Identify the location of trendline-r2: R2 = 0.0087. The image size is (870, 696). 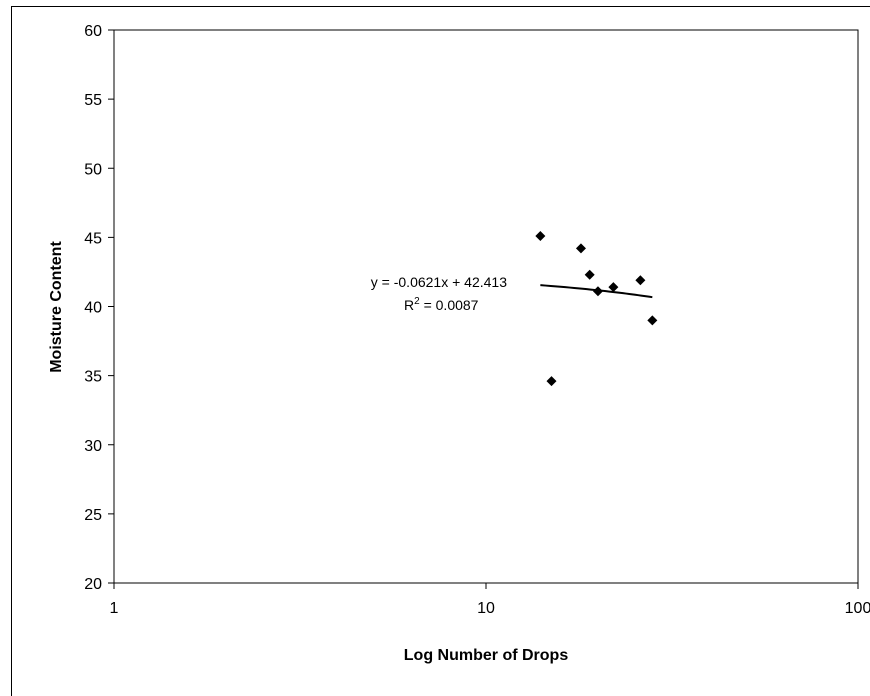
(441, 304).